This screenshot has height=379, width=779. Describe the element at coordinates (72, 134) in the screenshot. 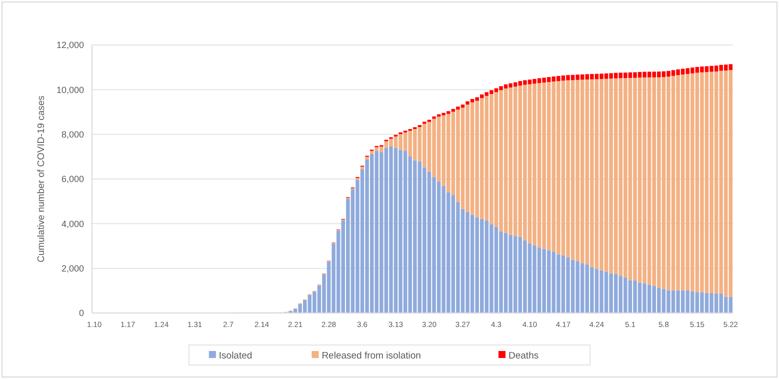

I see `y-tick-label: 8,000` at that location.